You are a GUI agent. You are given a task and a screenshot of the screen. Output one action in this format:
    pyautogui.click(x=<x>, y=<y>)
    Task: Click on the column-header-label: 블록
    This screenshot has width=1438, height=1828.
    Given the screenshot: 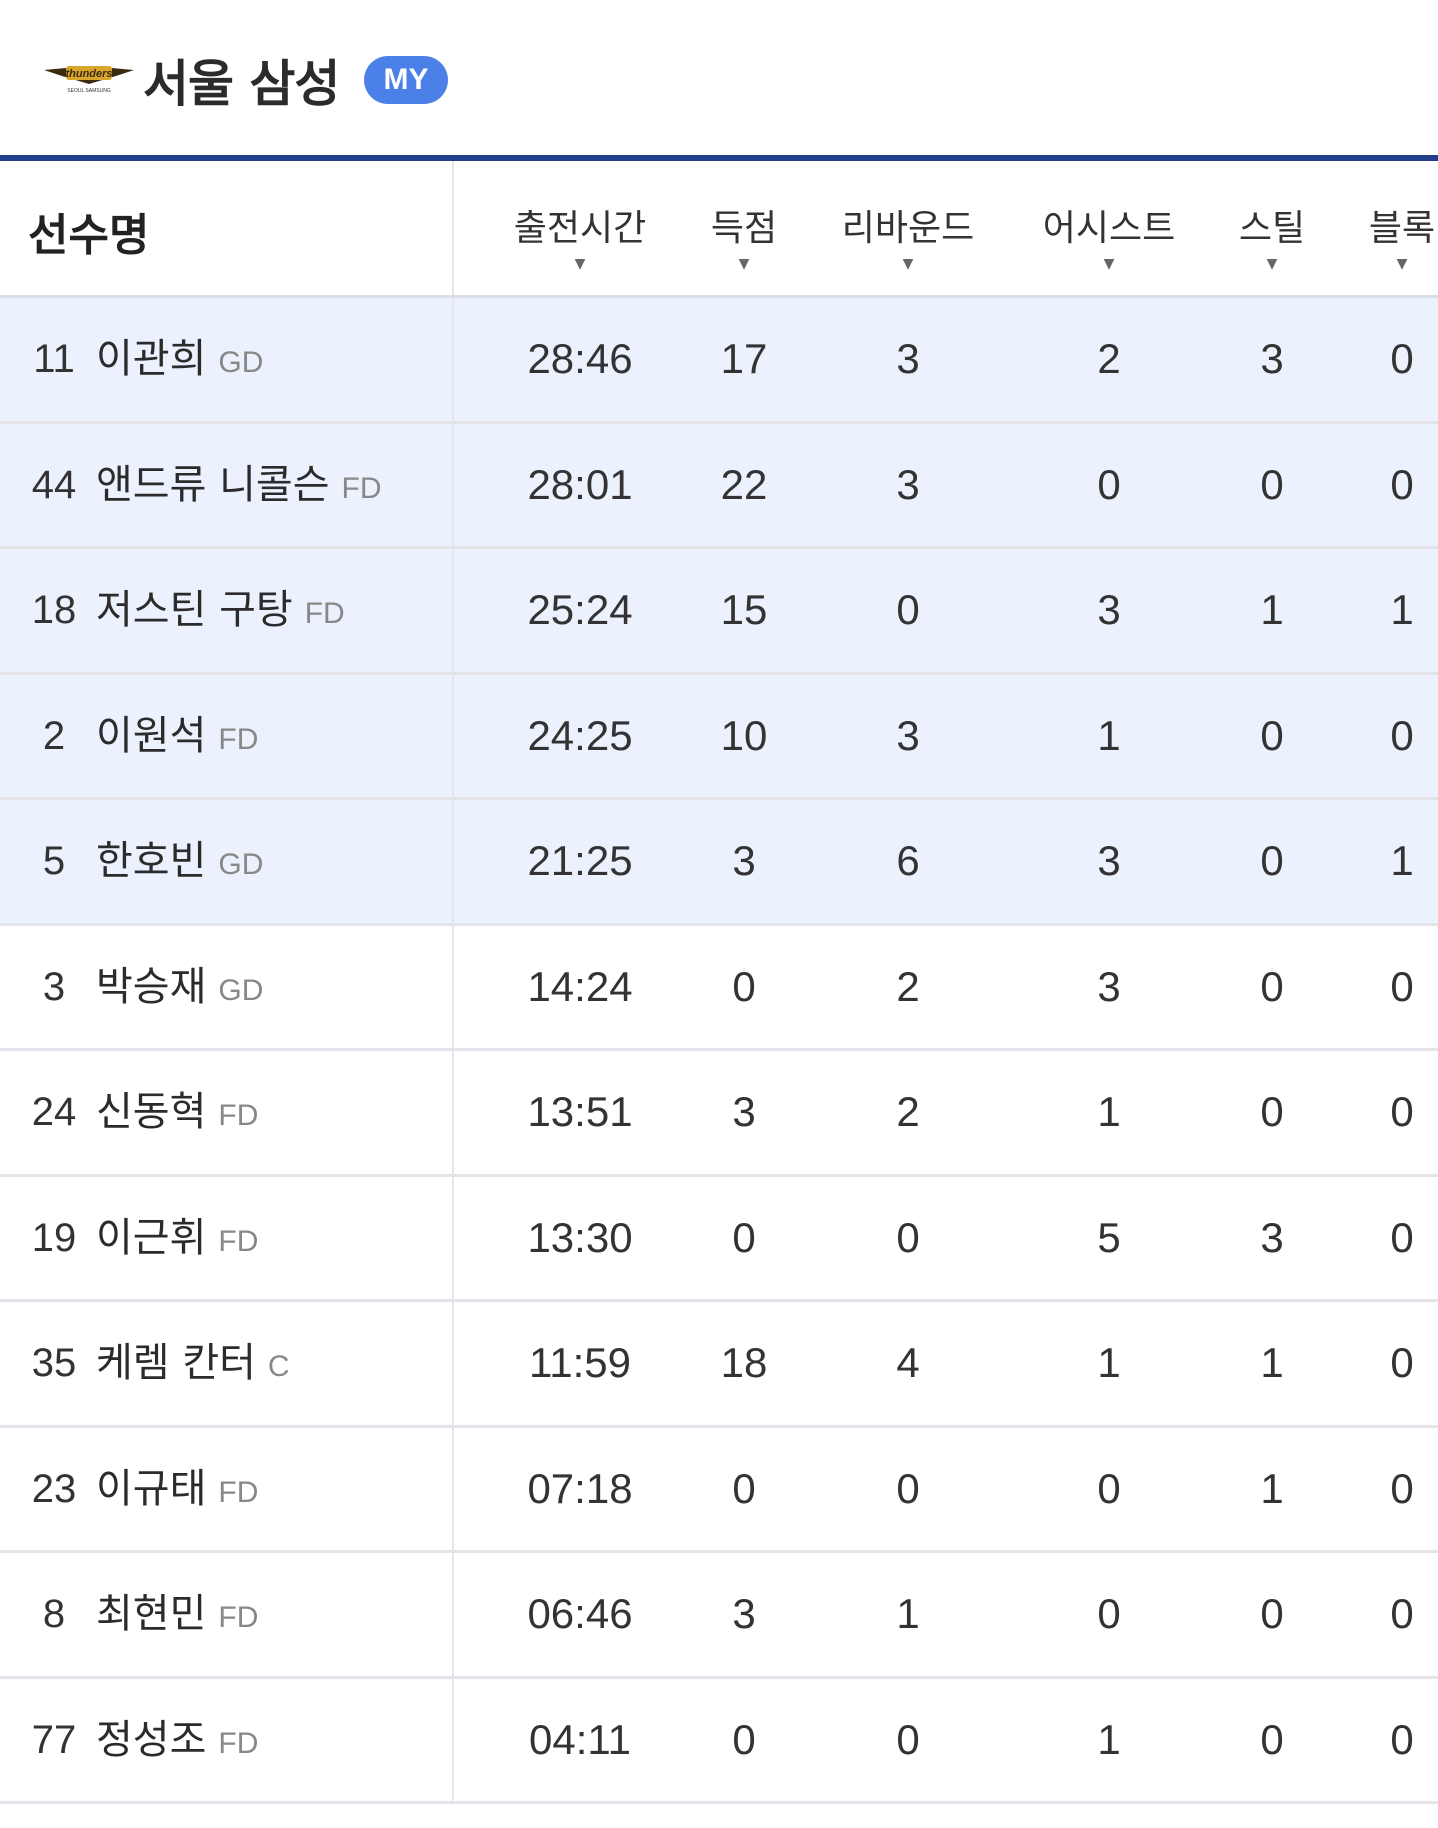 What is the action you would take?
    pyautogui.click(x=1402, y=228)
    